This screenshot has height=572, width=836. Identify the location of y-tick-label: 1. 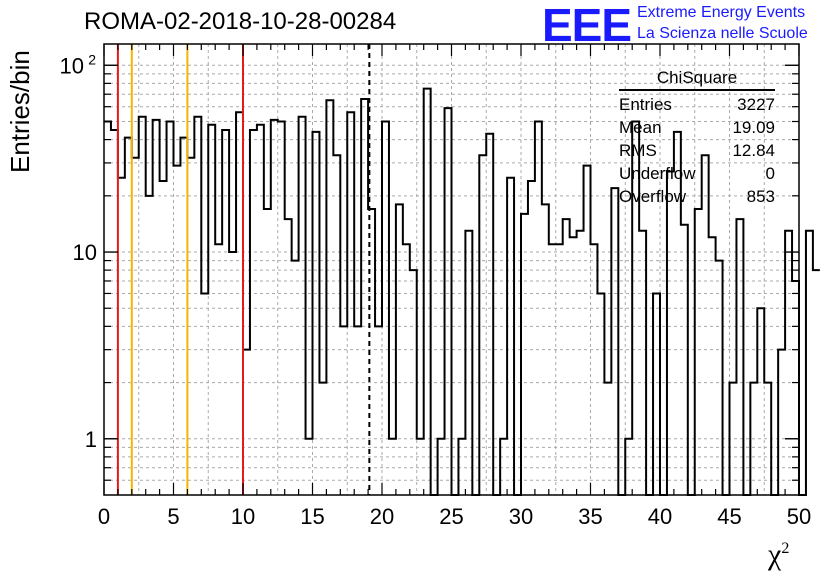
(91, 439).